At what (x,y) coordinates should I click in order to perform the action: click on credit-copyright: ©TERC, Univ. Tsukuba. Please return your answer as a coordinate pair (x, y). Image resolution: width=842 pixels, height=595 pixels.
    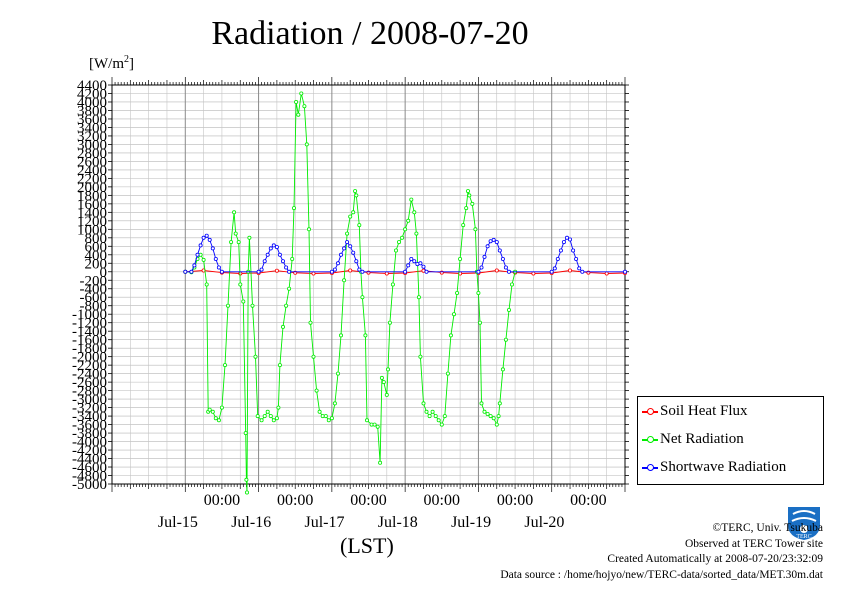
    Looking at the image, I should click on (767, 528).